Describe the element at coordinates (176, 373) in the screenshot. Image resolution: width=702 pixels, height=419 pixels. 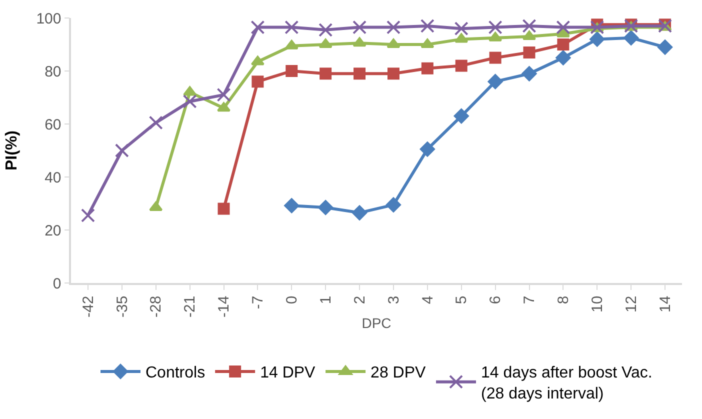
I see `legend-label: Controls` at that location.